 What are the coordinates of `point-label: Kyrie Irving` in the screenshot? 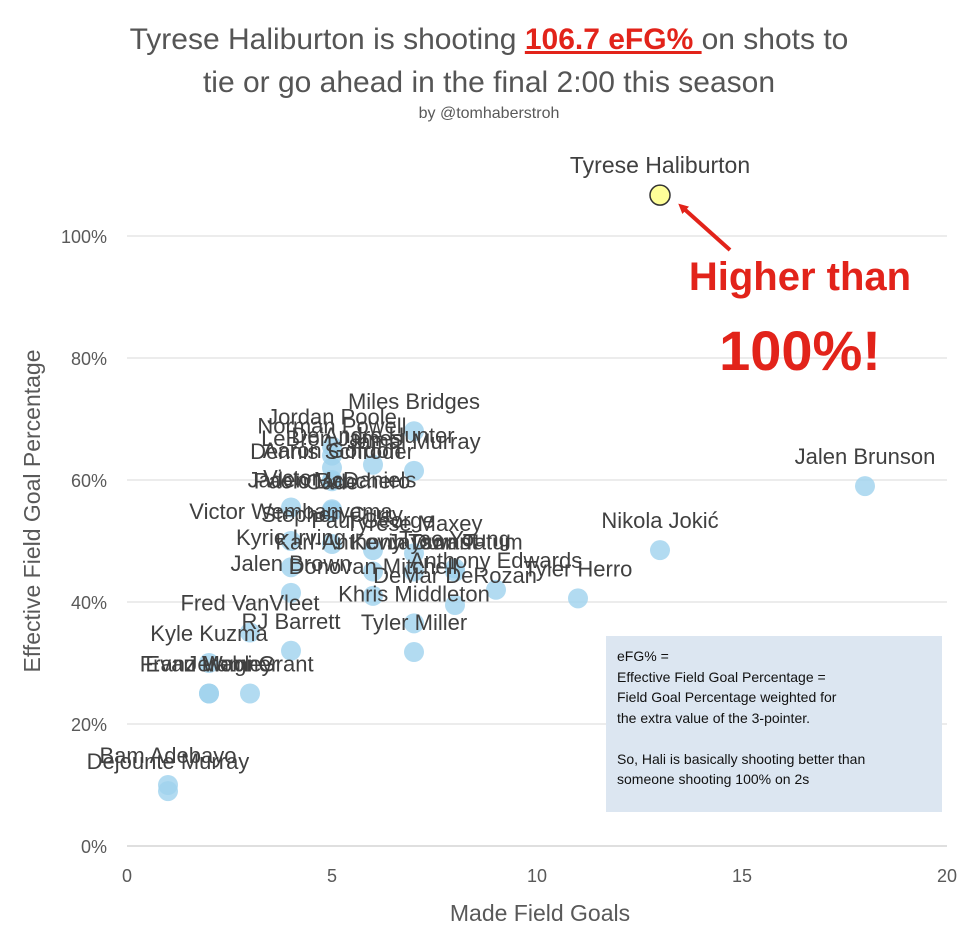 It's located at (291, 537).